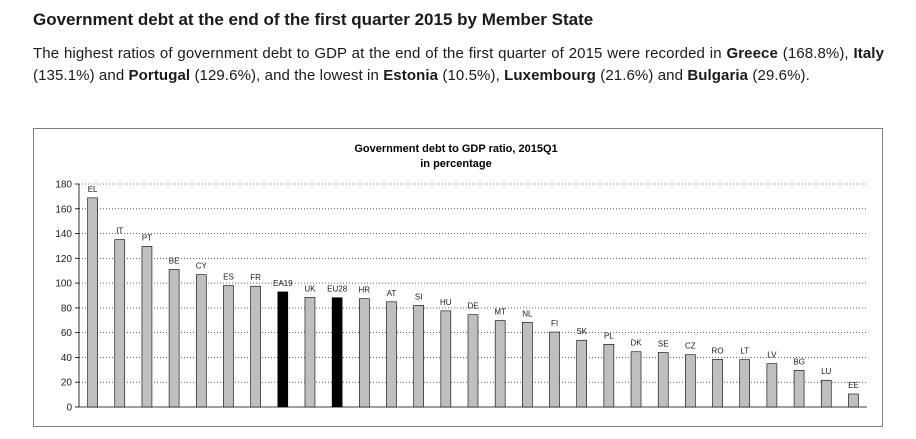  What do you see at coordinates (554, 323) in the screenshot?
I see `bar-label-fi: FI` at bounding box center [554, 323].